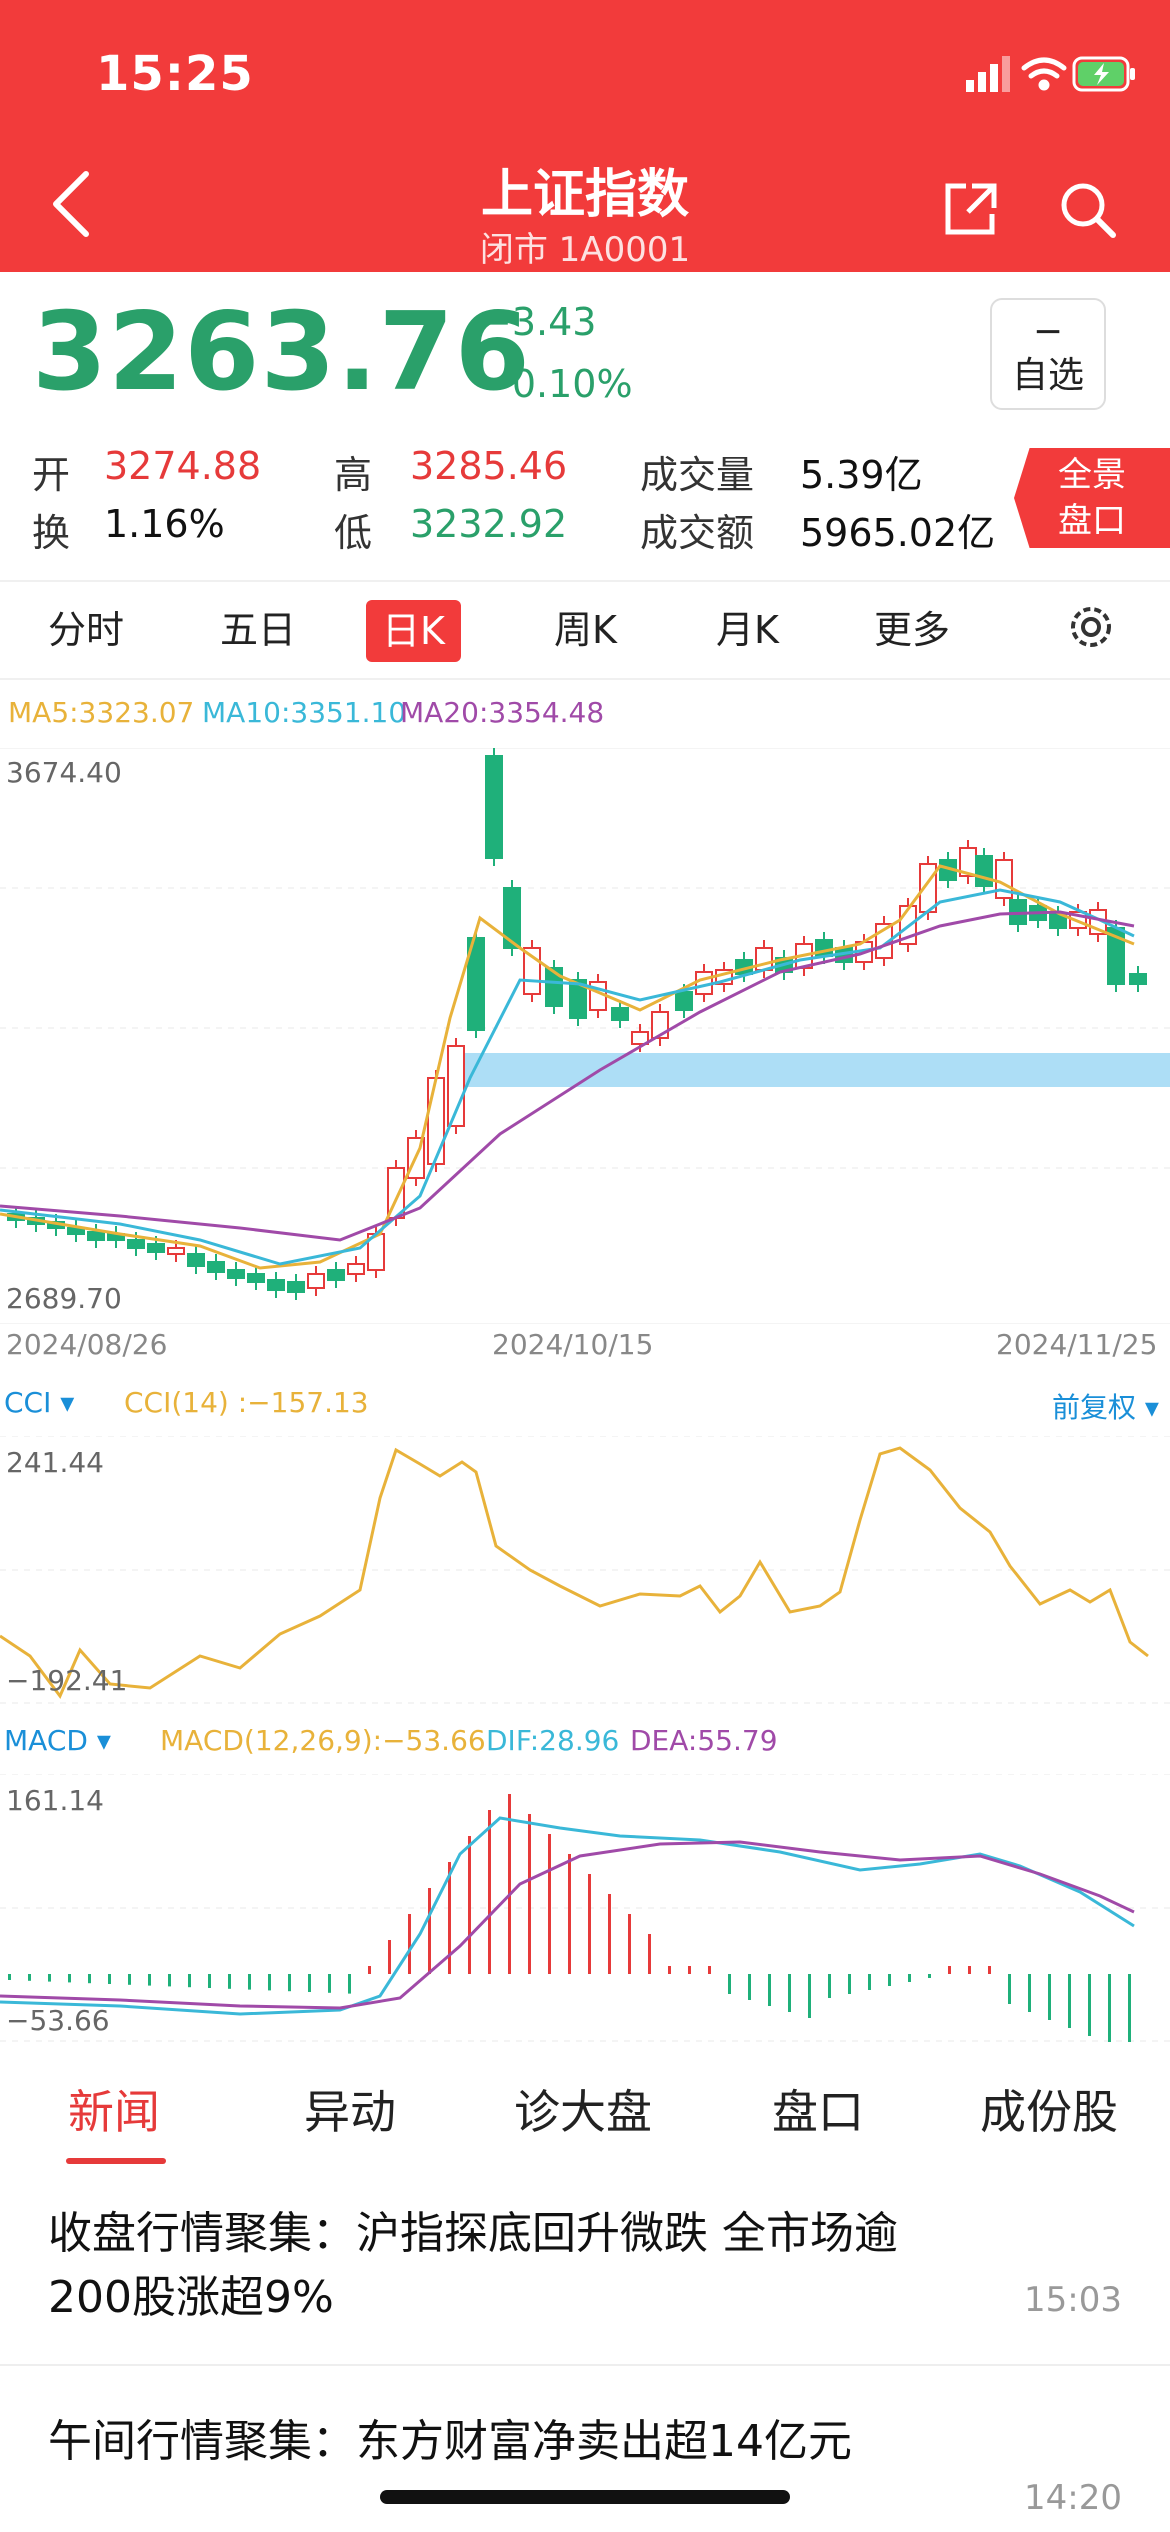 Image resolution: width=1170 pixels, height=2532 pixels. I want to click on volume-value: 5.39亿, so click(861, 475).